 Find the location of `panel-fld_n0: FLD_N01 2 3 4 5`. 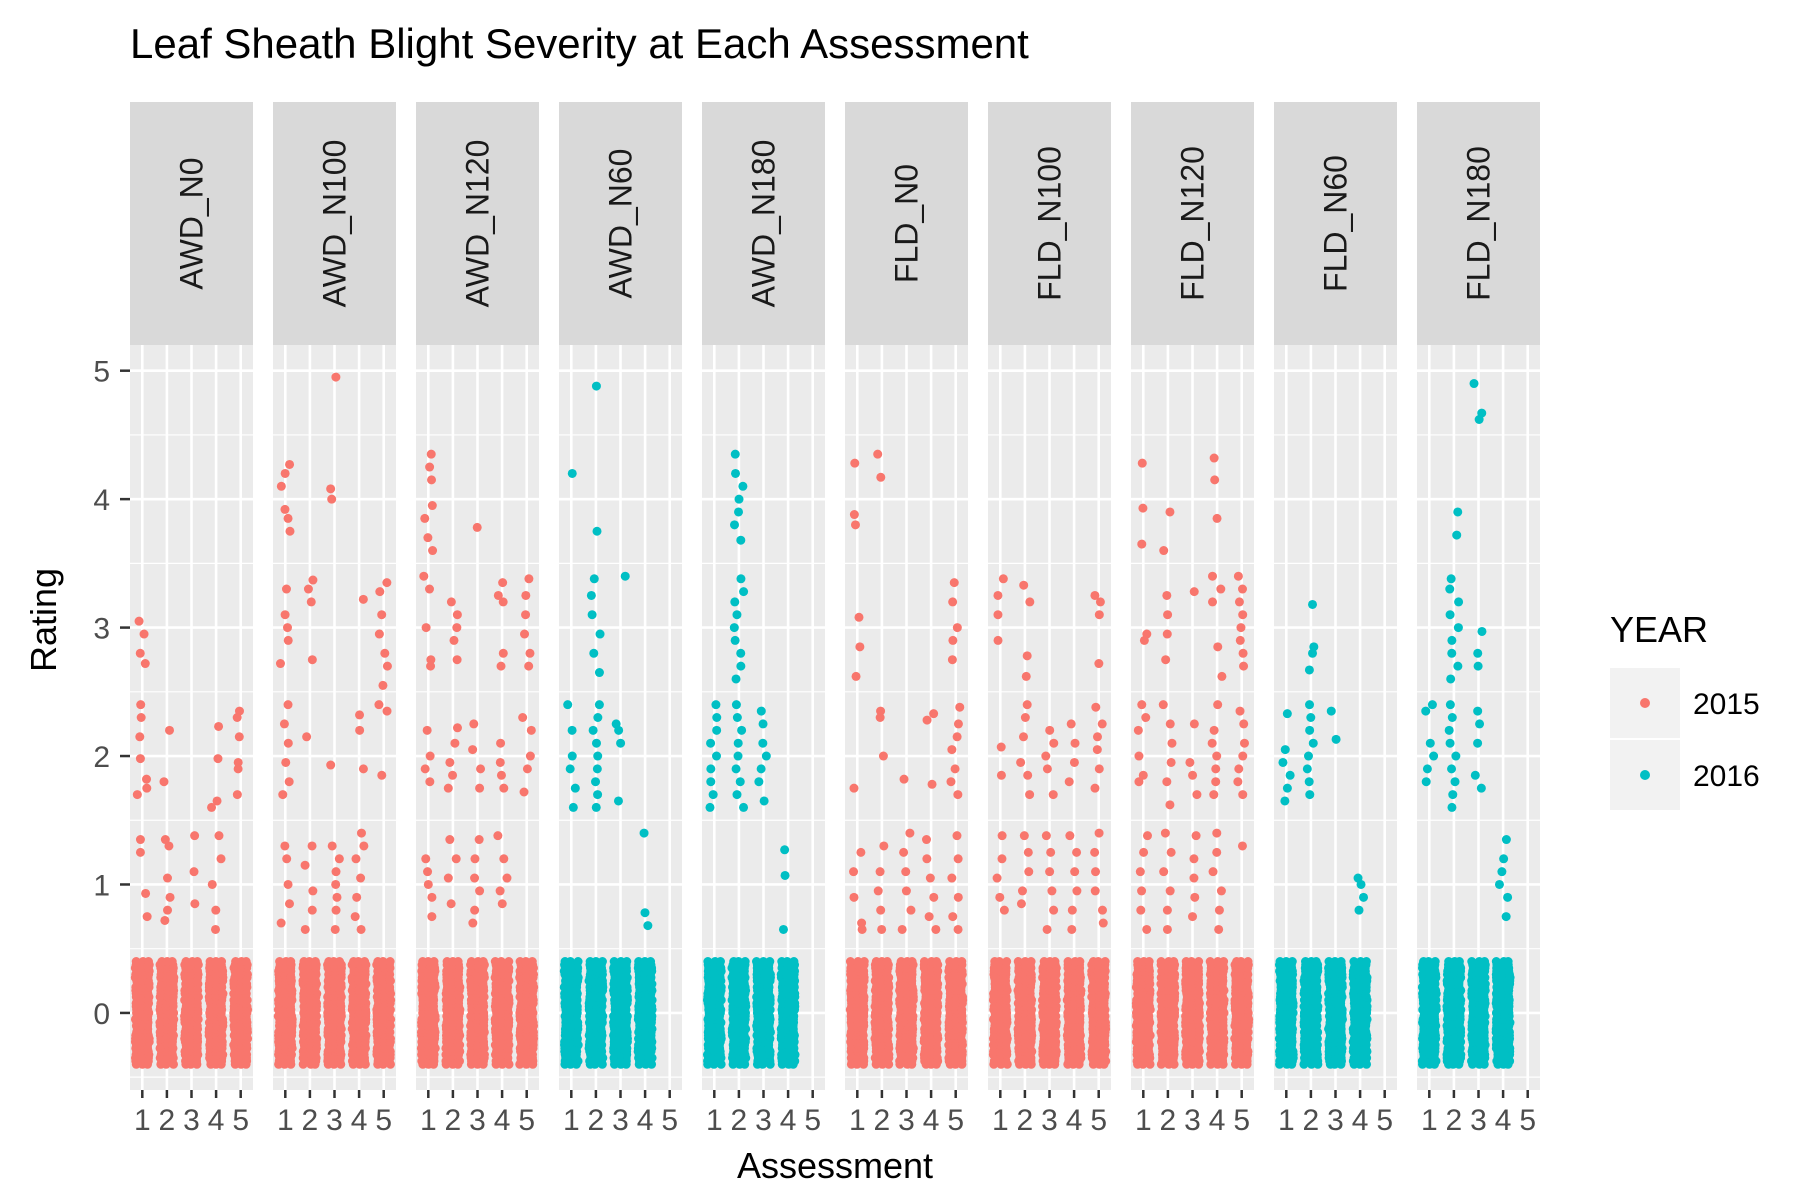

panel-fld_n0: FLD_N01 2 3 4 5 is located at coordinates (906, 619).